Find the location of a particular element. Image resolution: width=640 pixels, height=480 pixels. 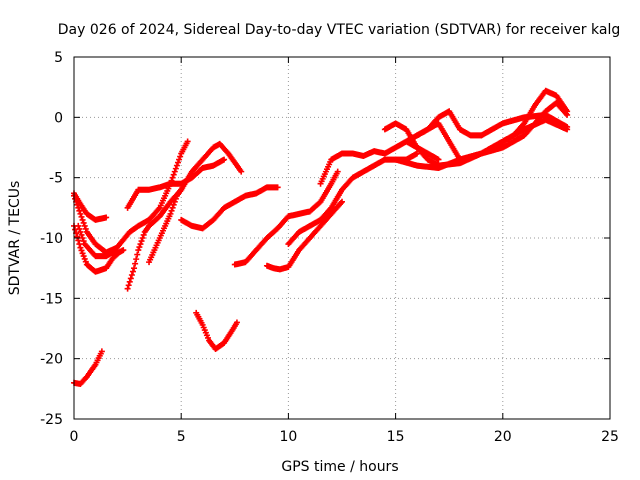

x-tick-label: 5 is located at coordinates (181, 437).